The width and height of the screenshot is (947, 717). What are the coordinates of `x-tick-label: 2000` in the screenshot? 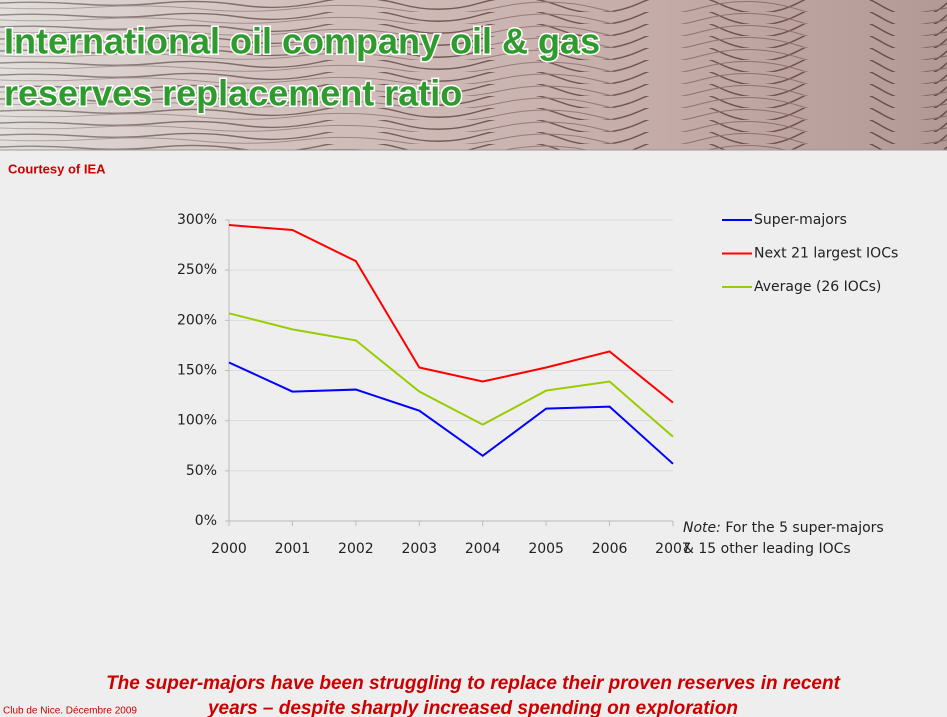 It's located at (229, 549).